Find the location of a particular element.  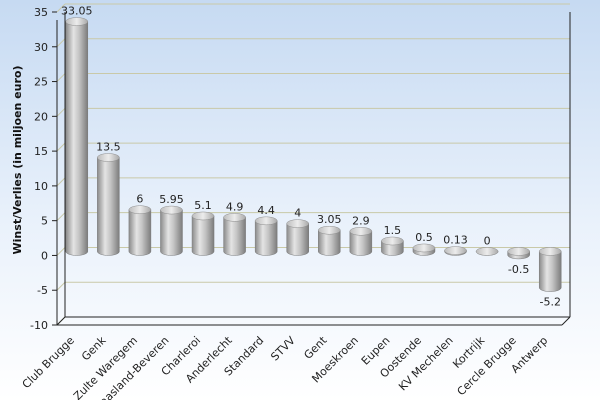

y-tick-label: 30 is located at coordinates (41, 47).